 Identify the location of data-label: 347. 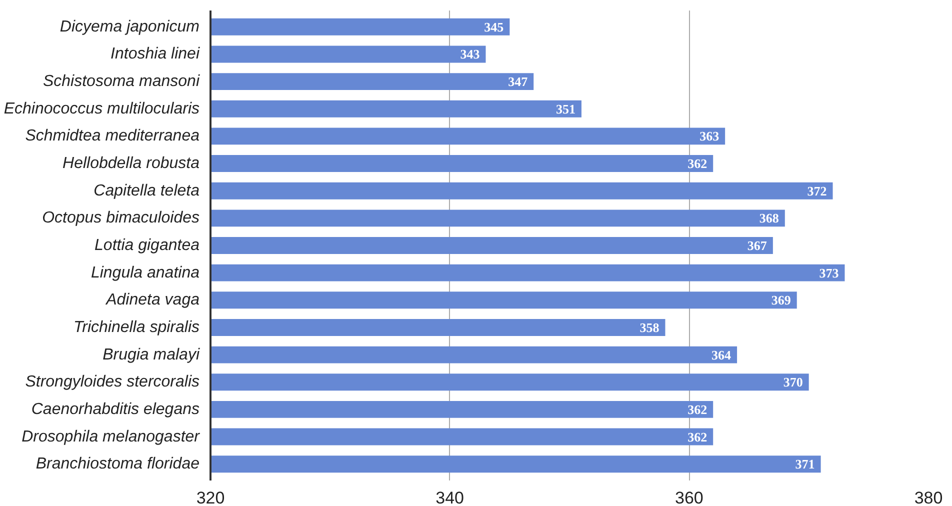
(518, 82).